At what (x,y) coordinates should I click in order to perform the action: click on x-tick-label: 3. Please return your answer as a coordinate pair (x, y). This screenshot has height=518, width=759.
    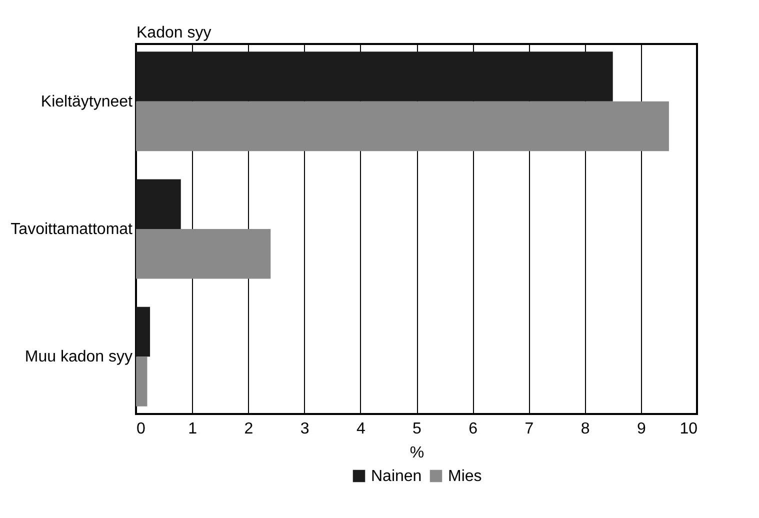
    Looking at the image, I should click on (305, 429).